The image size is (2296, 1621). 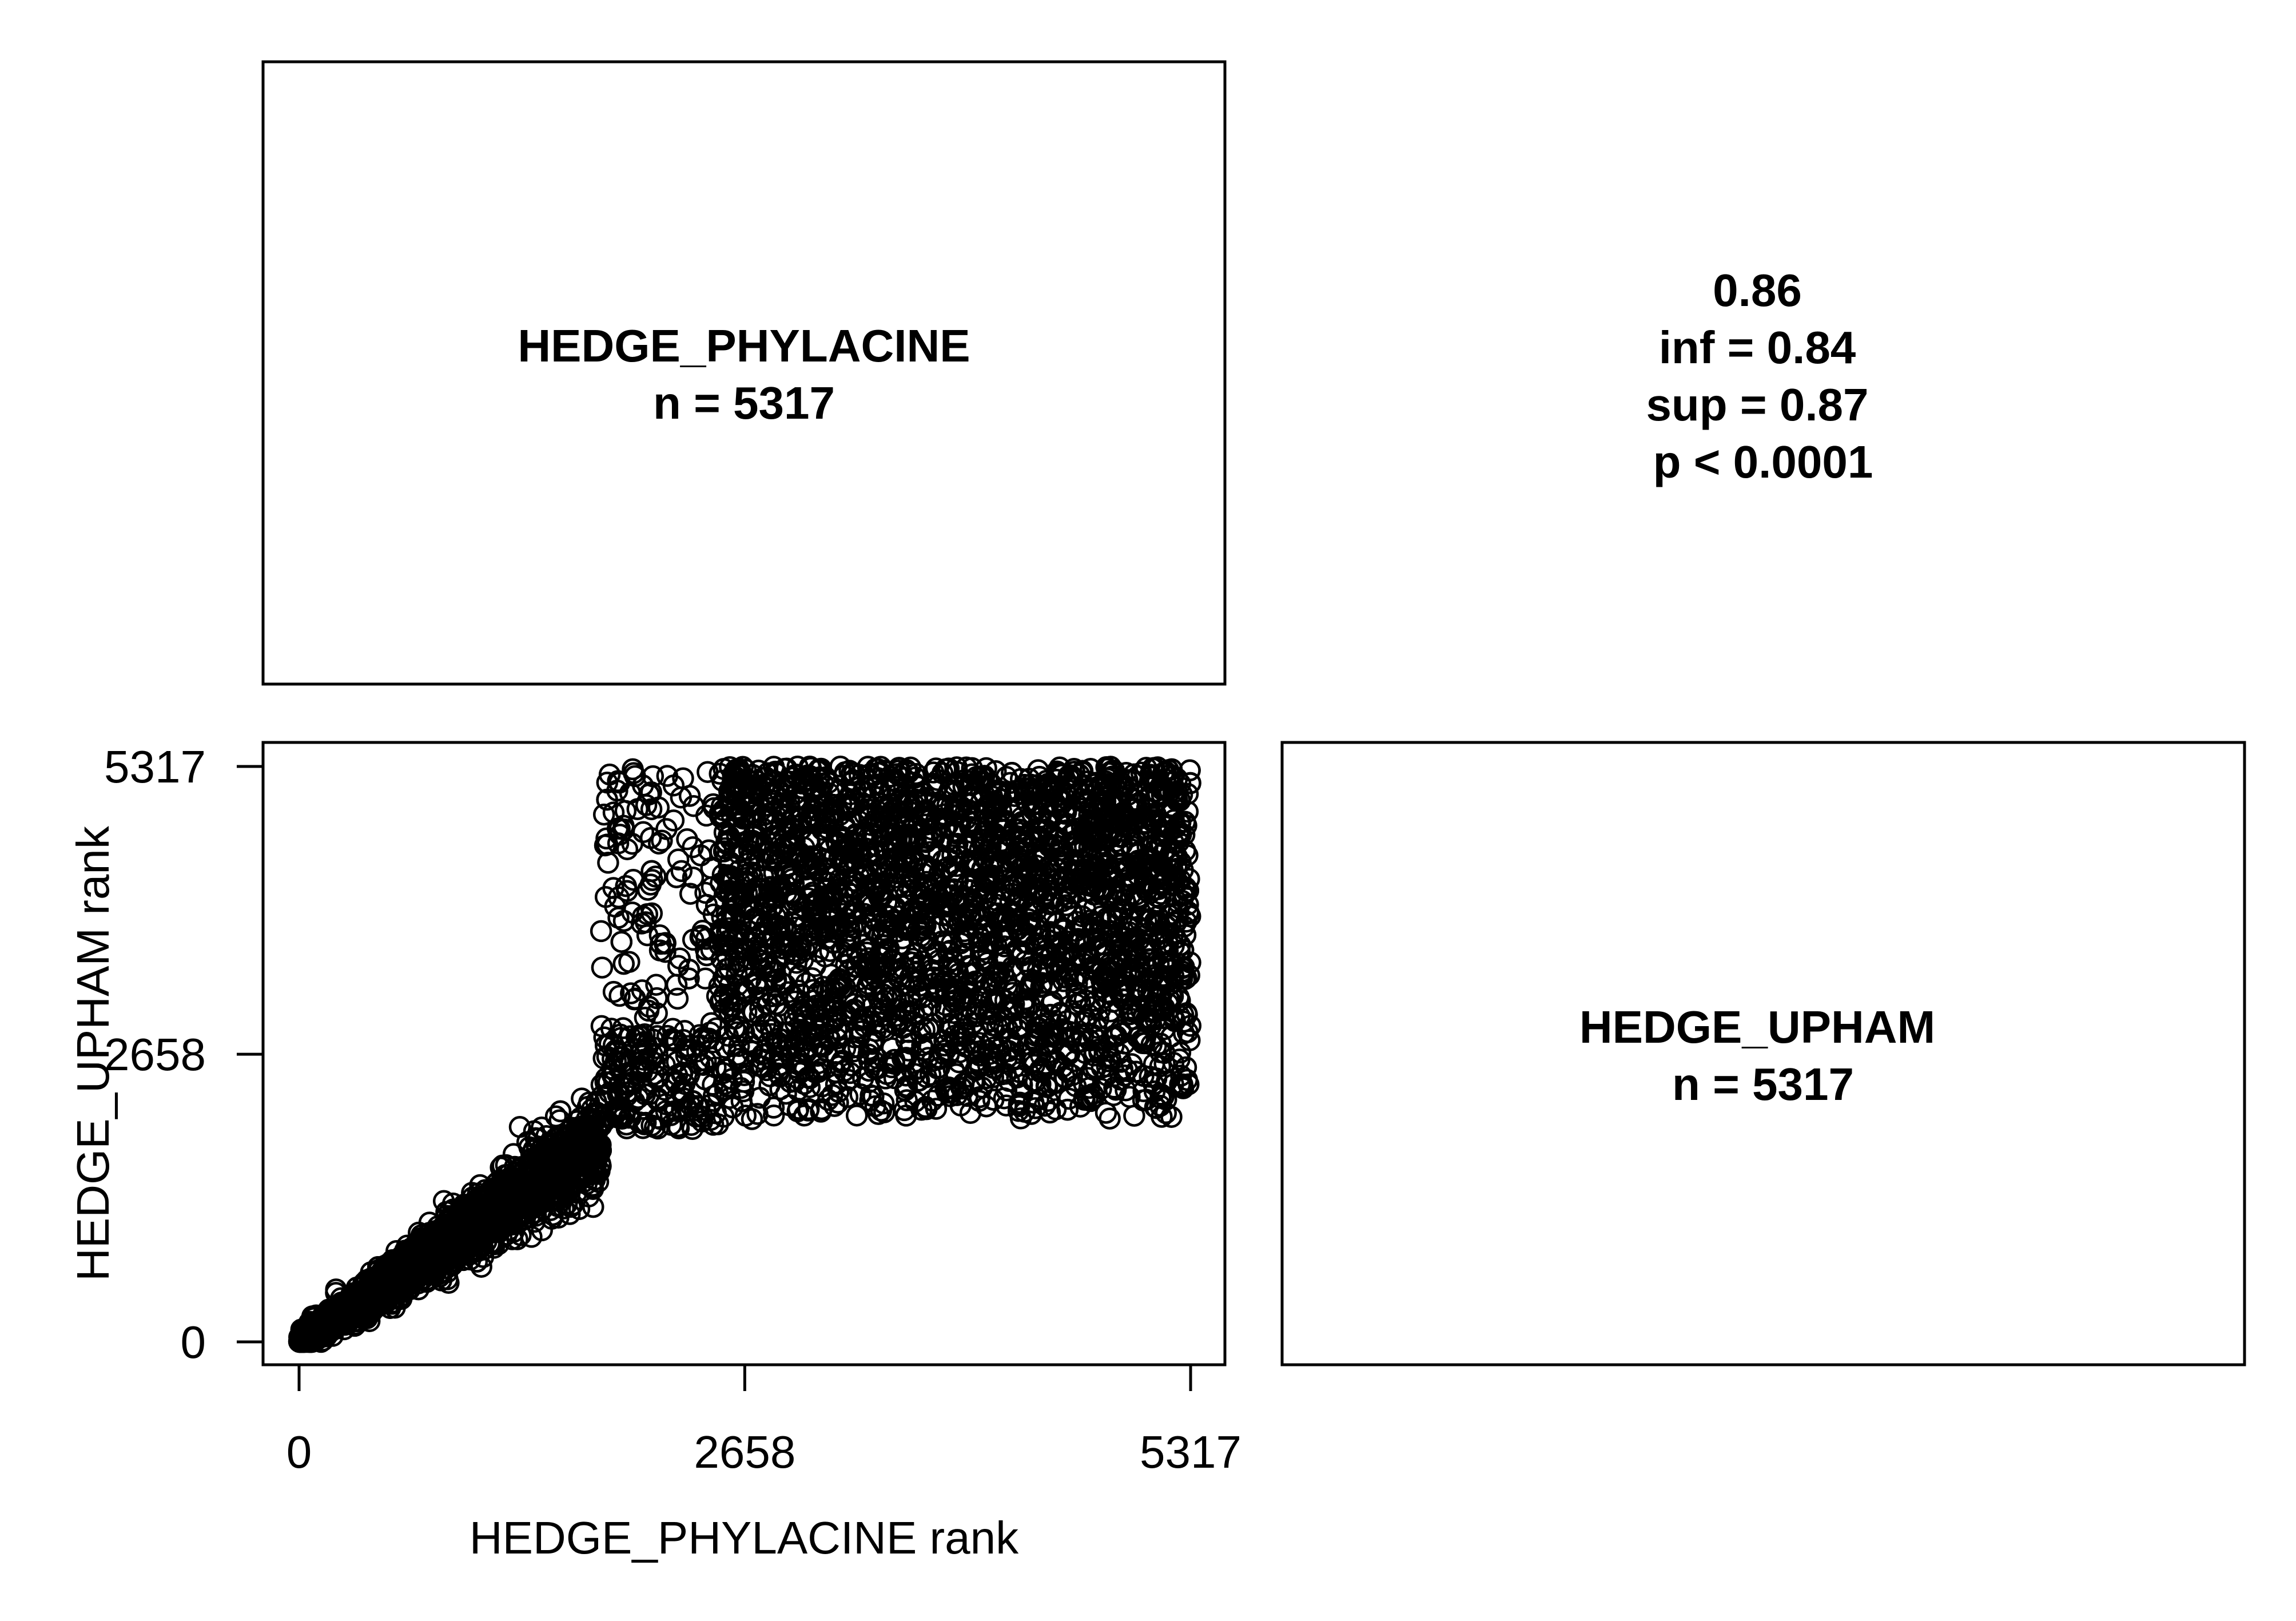 I want to click on diag-upham-name: HEDGE_UPHAM, so click(x=1757, y=1027).